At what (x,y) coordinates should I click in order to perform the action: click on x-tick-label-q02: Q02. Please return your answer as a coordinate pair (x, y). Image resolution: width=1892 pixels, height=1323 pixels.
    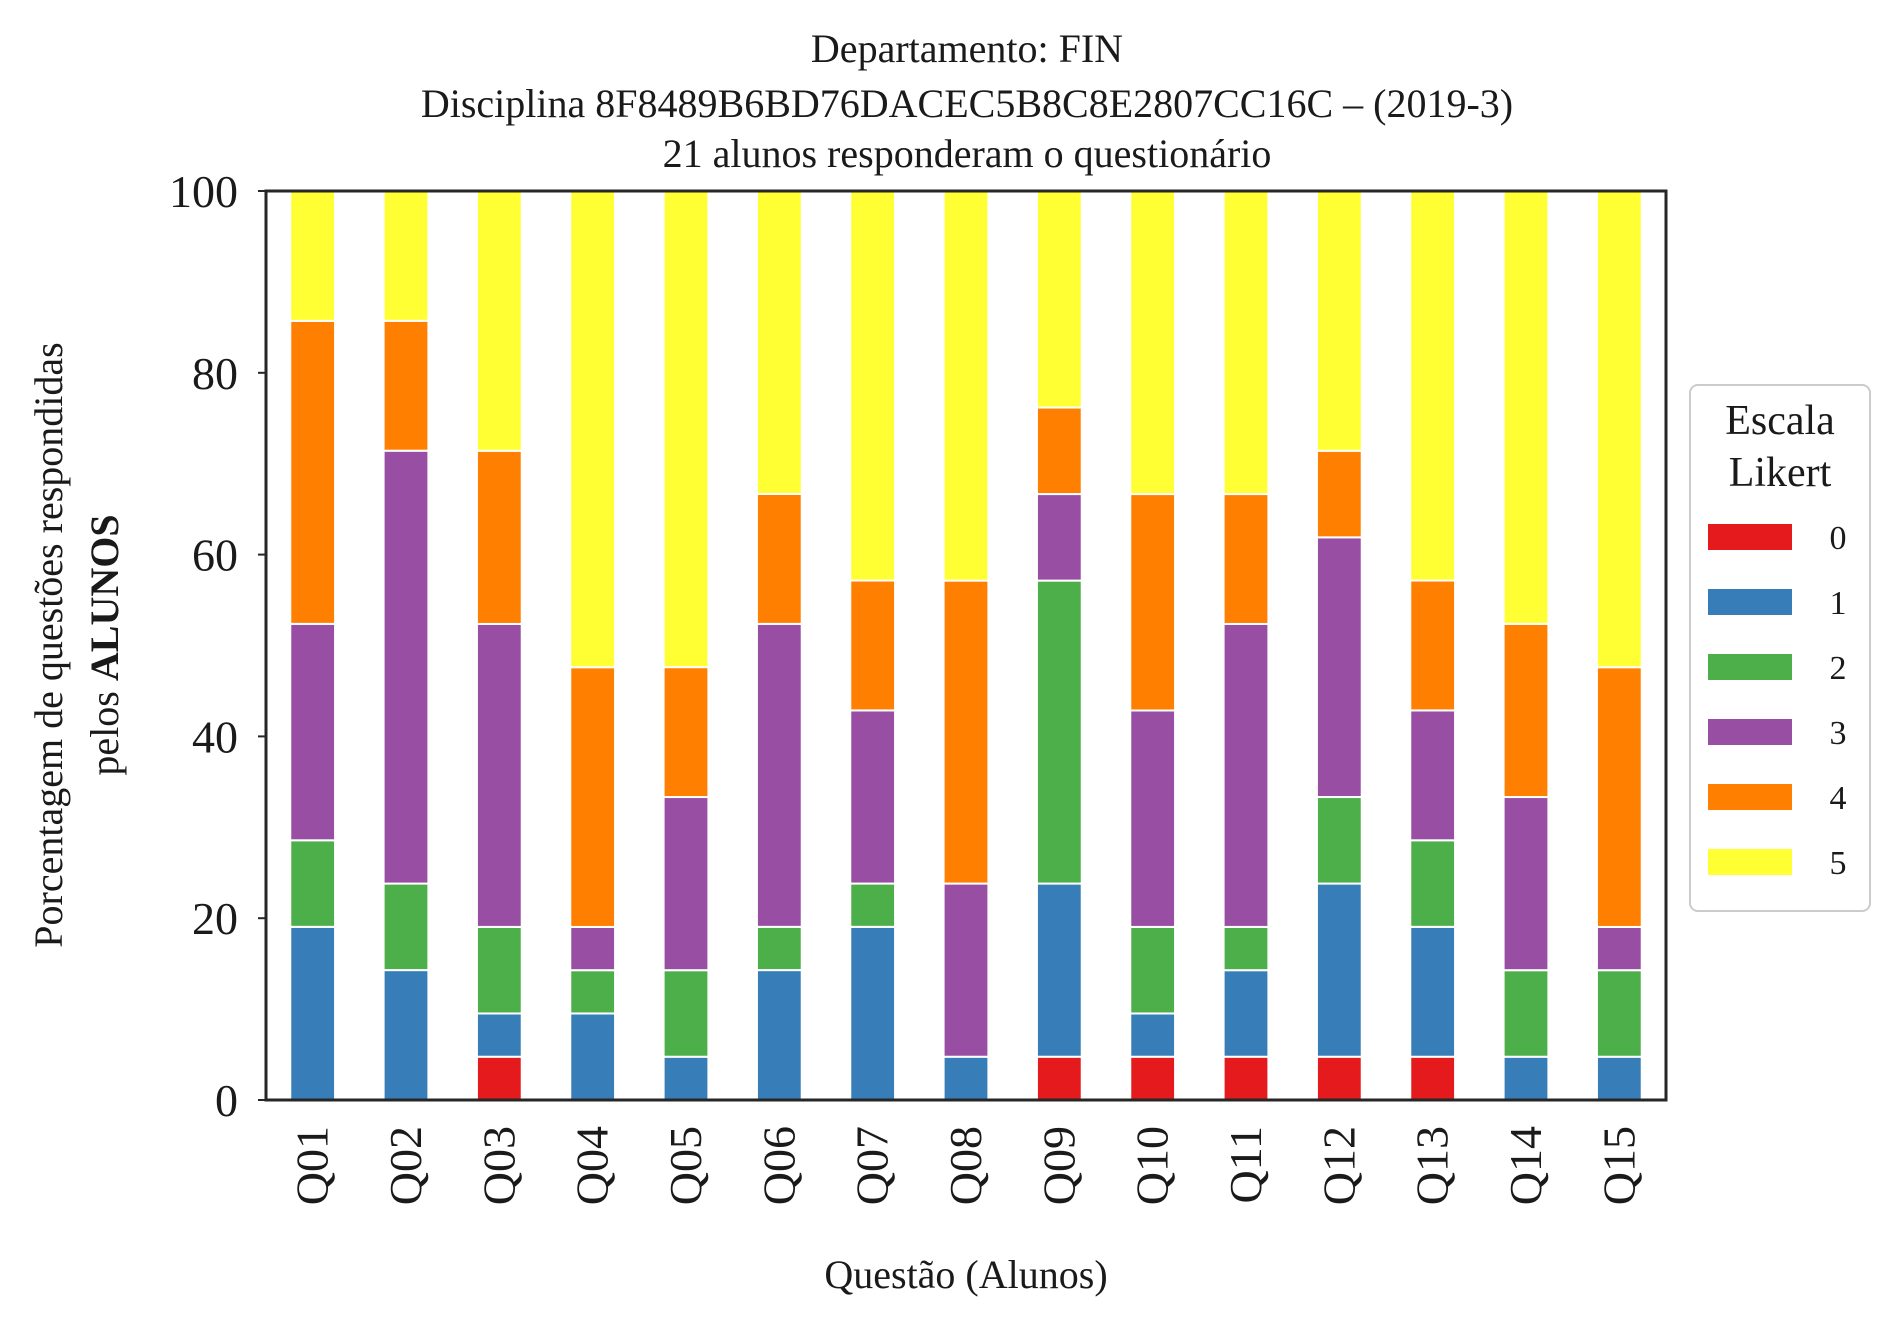
    Looking at the image, I should click on (405, 1165).